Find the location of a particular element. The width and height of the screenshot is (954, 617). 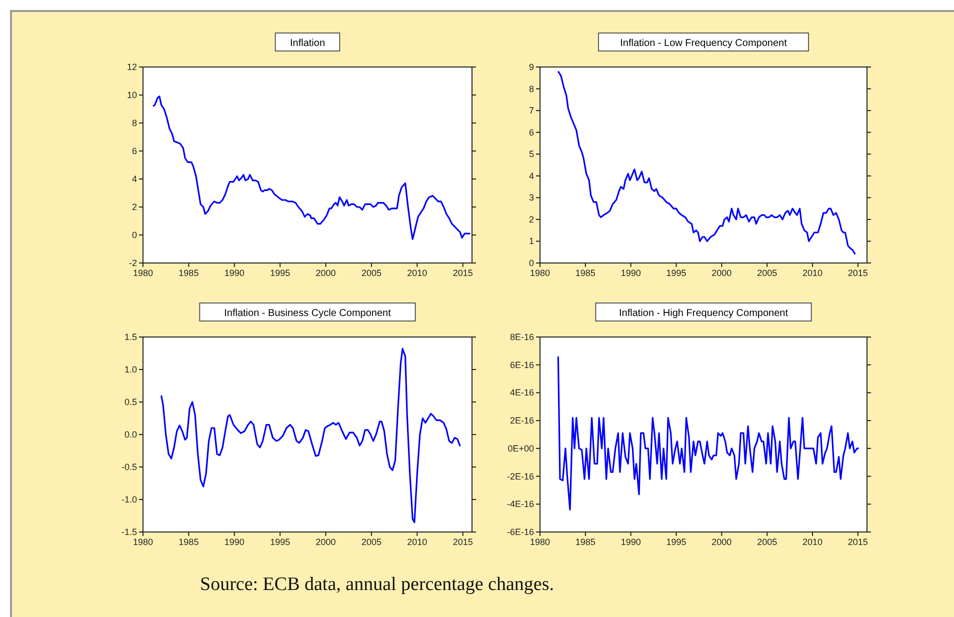

y-tick-label: 0E+00 is located at coordinates (521, 448).